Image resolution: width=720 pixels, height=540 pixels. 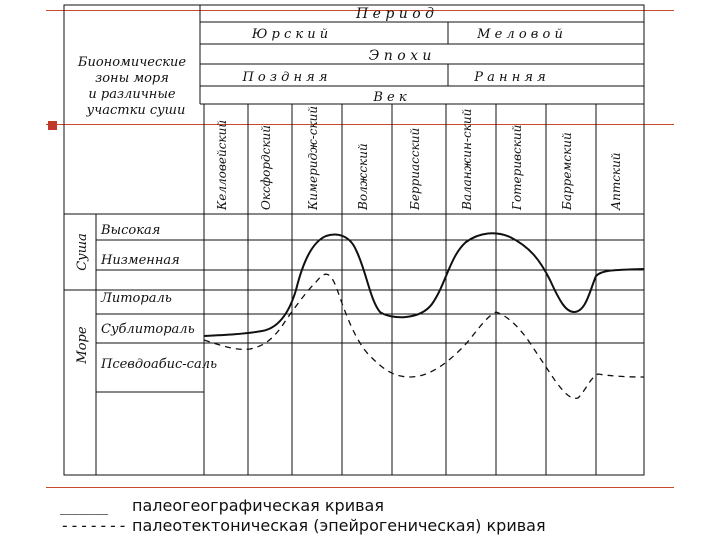 I want to click on header-cretaceous: М е л о в о й, so click(x=519, y=34).